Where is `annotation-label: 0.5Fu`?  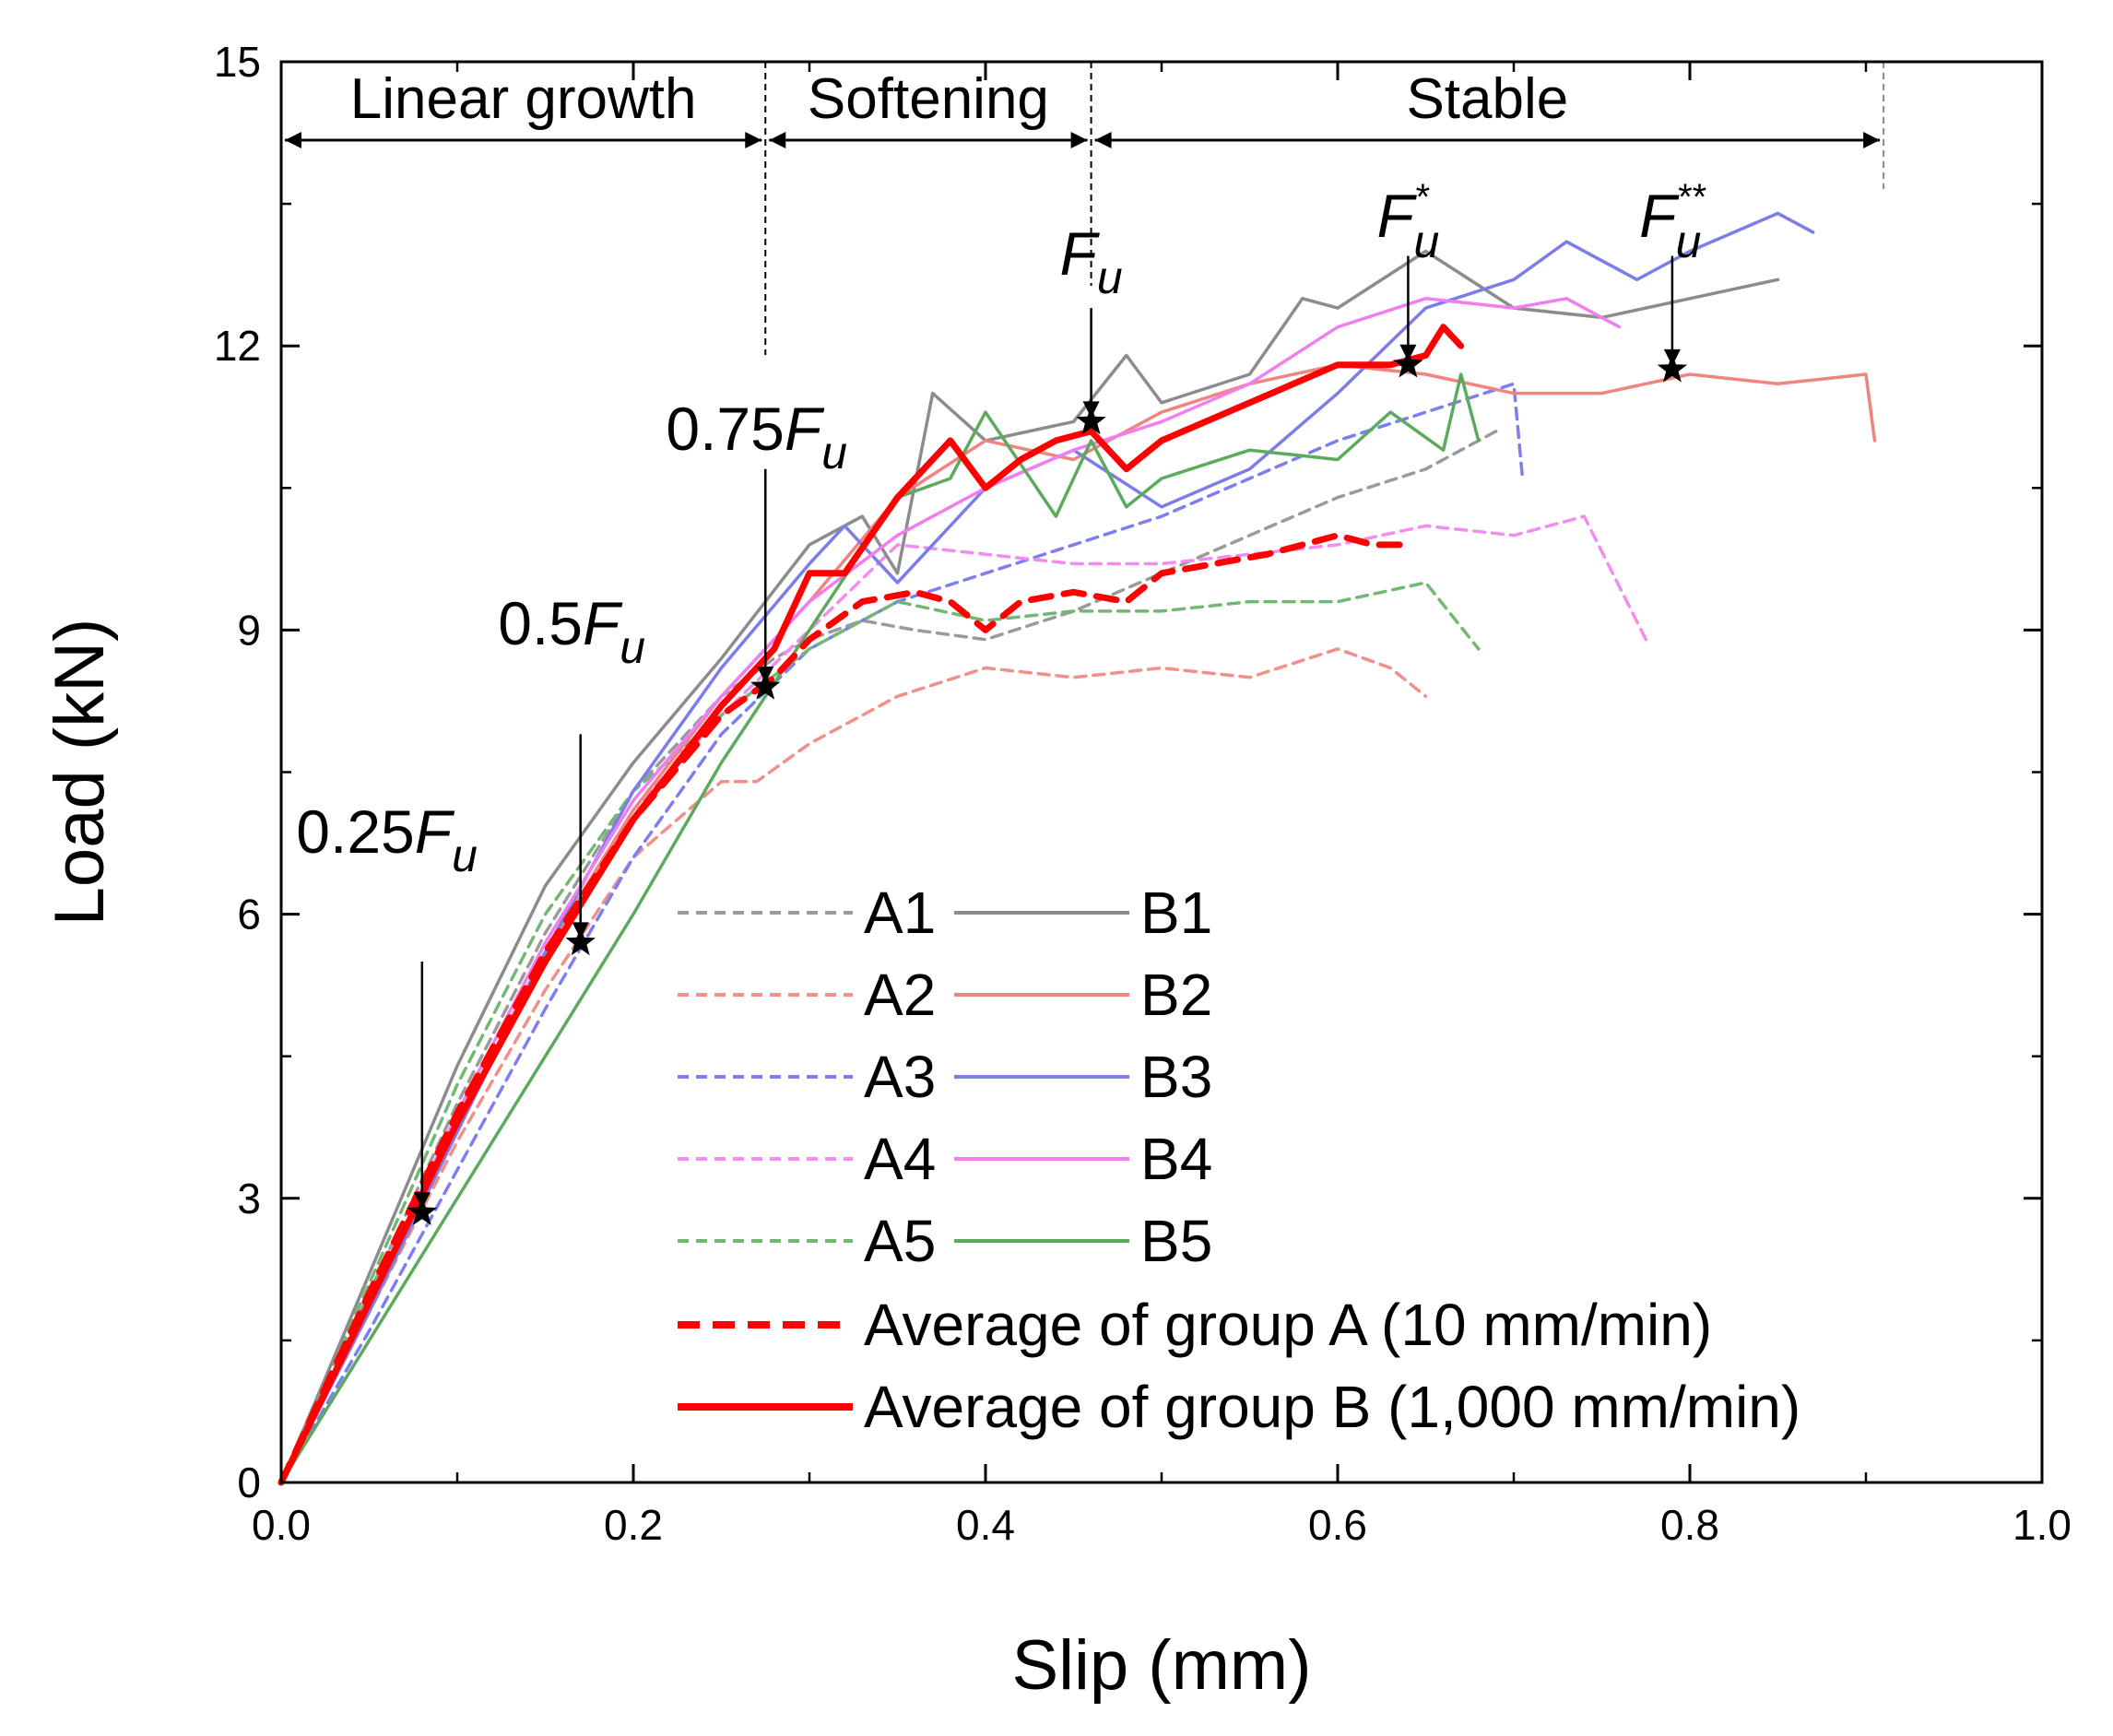 annotation-label: 0.5Fu is located at coordinates (571, 631).